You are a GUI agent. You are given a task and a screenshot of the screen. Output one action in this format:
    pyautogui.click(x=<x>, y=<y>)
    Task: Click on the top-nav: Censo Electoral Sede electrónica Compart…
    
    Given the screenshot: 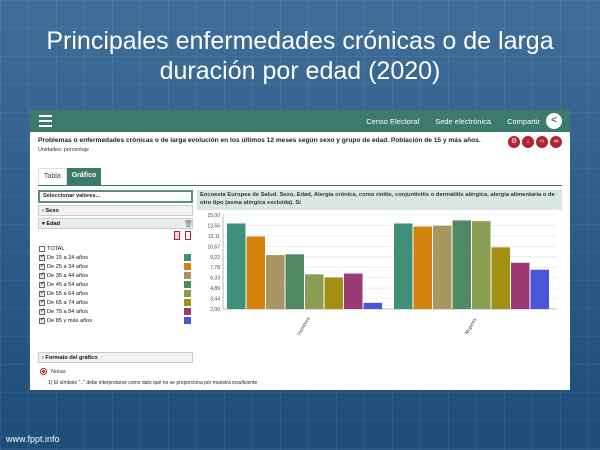 What is the action you would take?
    pyautogui.click(x=453, y=121)
    